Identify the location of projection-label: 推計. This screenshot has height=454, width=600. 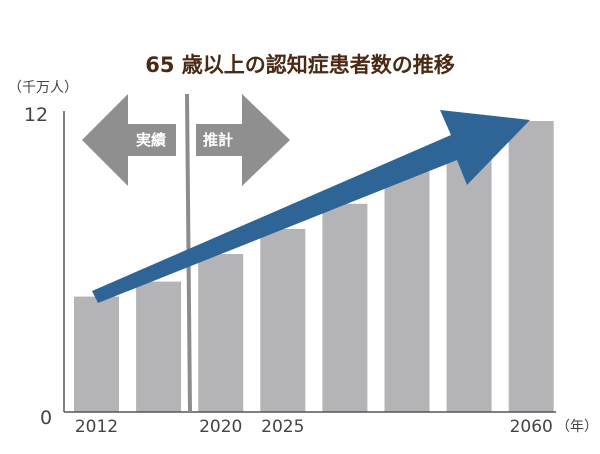
(218, 140).